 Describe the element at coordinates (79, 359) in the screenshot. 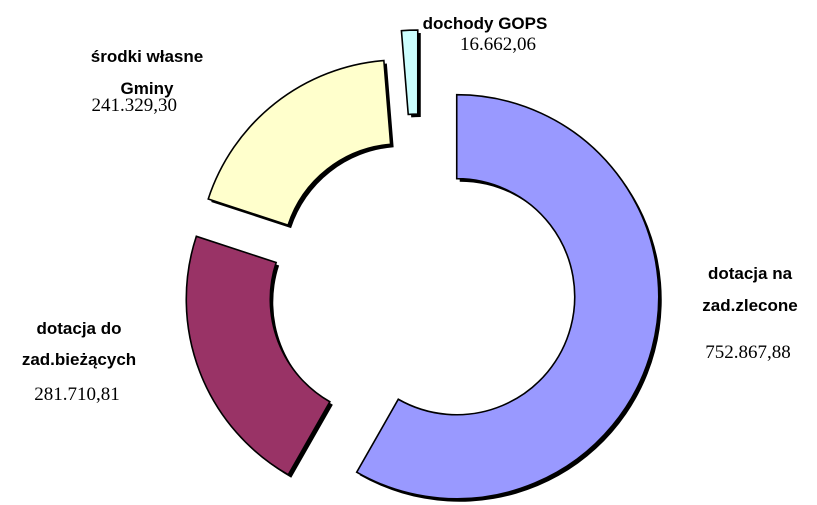

I see `slice-label-dotacja-do-zad-biezacych-line-2: zad.bieżących` at that location.